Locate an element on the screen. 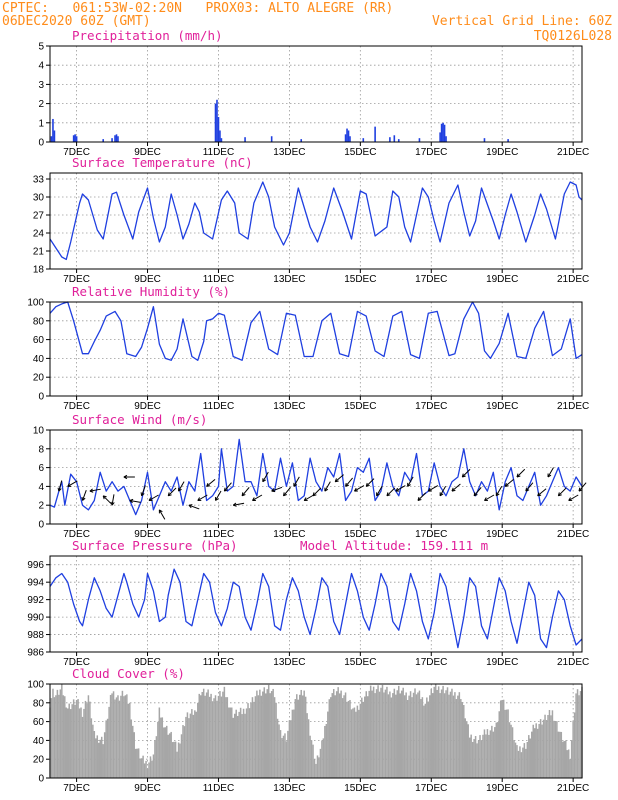 This screenshot has height=800, width=618. y-tick-label: 60 is located at coordinates (39, 340).